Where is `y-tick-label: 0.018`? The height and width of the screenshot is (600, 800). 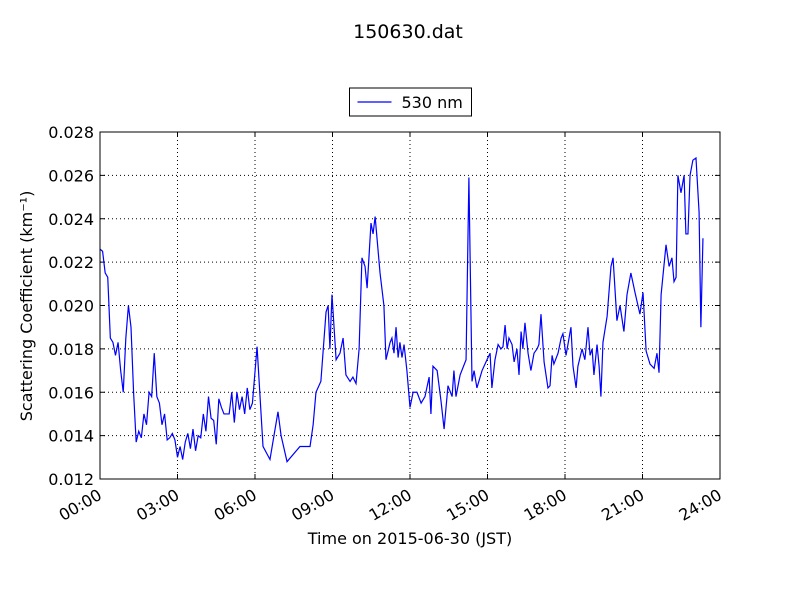
y-tick-label: 0.018 is located at coordinates (71, 349).